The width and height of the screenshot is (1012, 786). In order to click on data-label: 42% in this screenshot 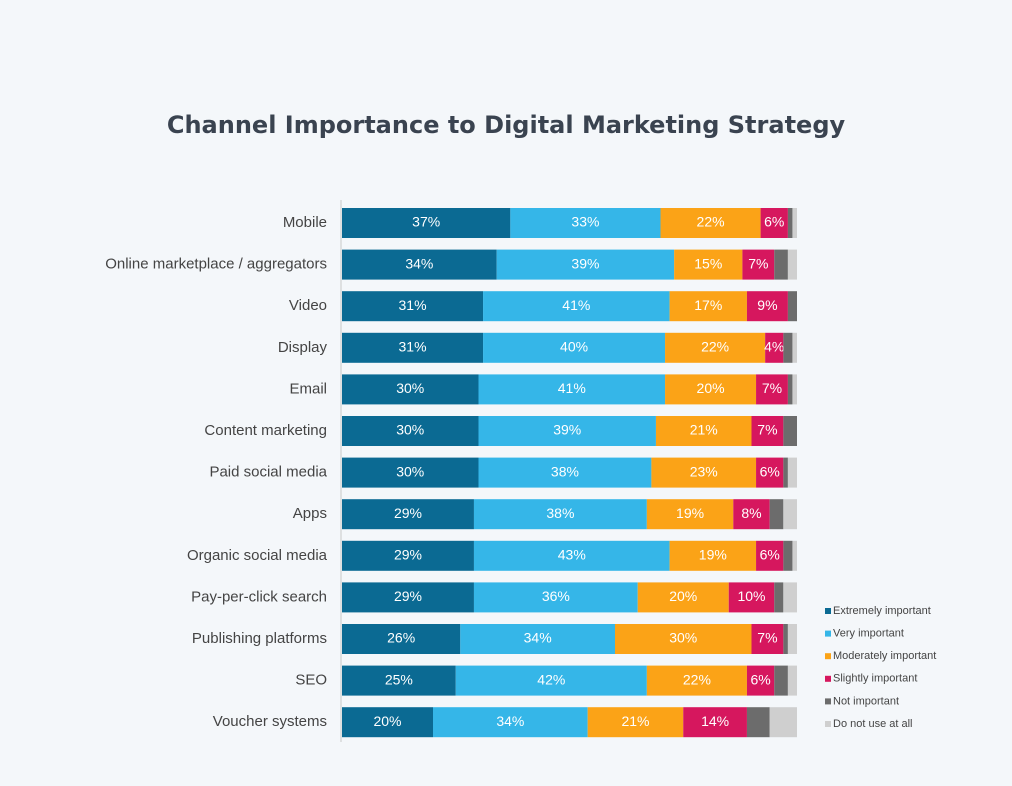, I will do `click(551, 679)`.